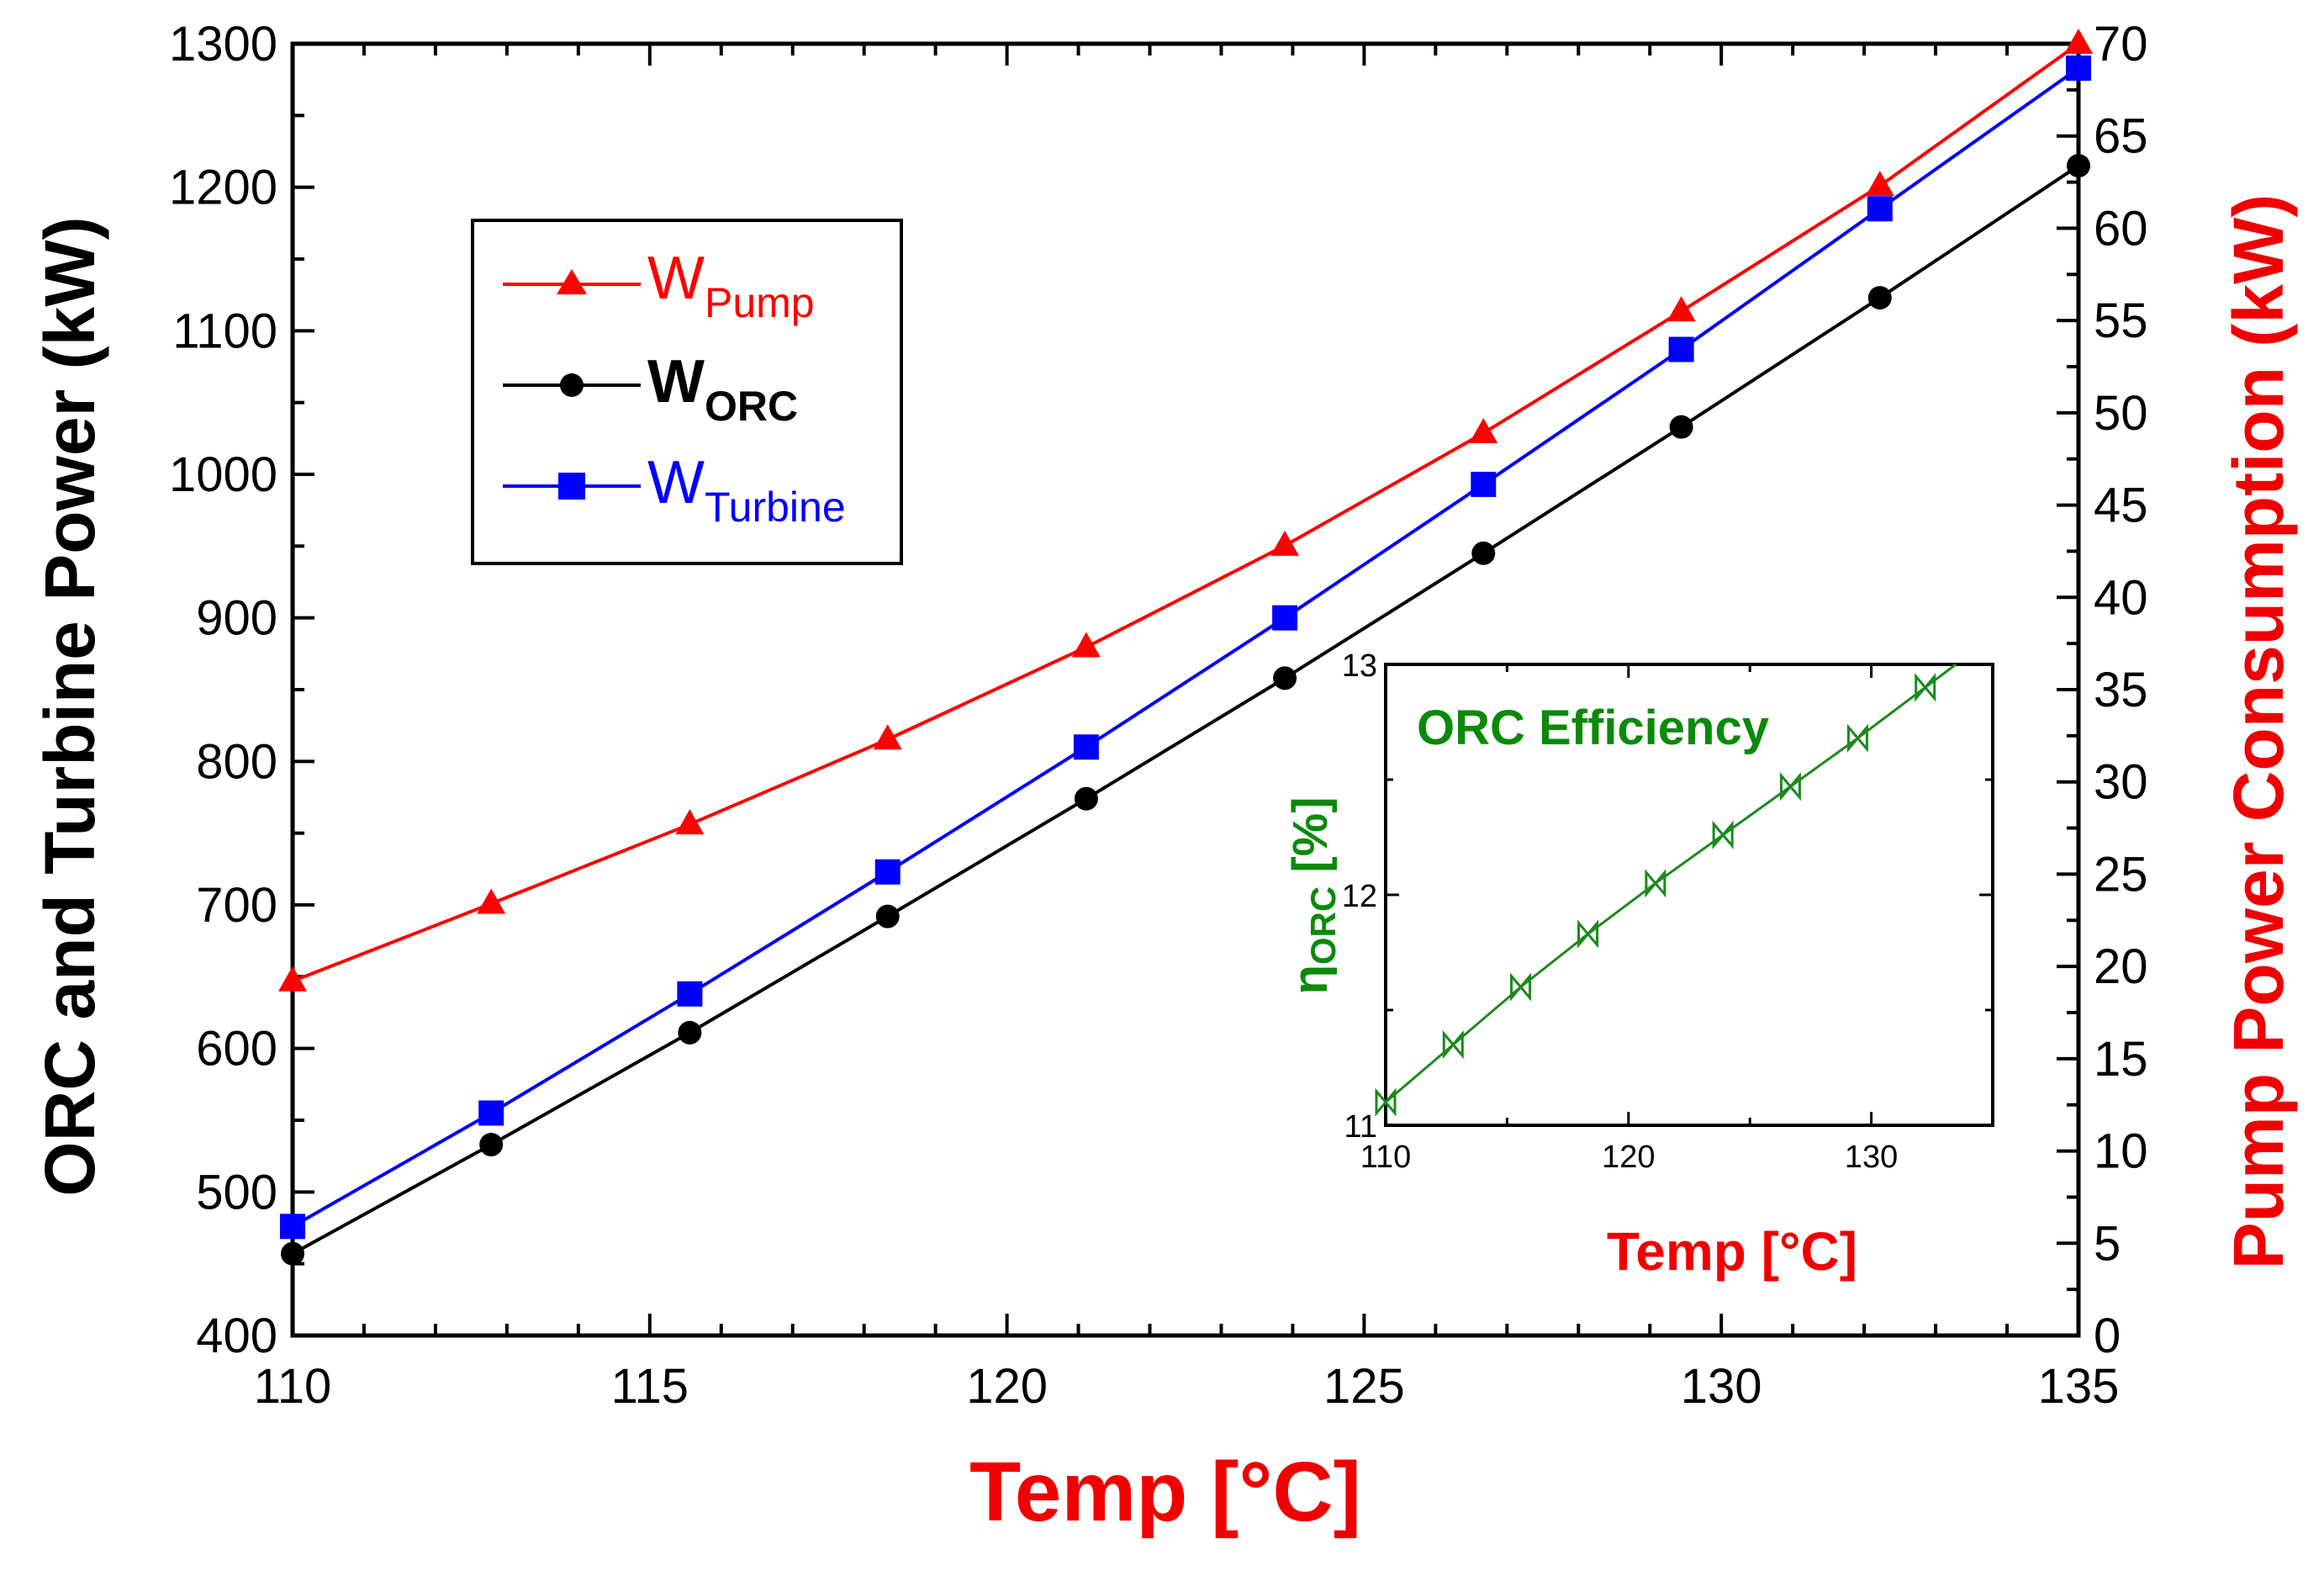  I want to click on inset-title: ORC Efficiency, so click(1593, 728).